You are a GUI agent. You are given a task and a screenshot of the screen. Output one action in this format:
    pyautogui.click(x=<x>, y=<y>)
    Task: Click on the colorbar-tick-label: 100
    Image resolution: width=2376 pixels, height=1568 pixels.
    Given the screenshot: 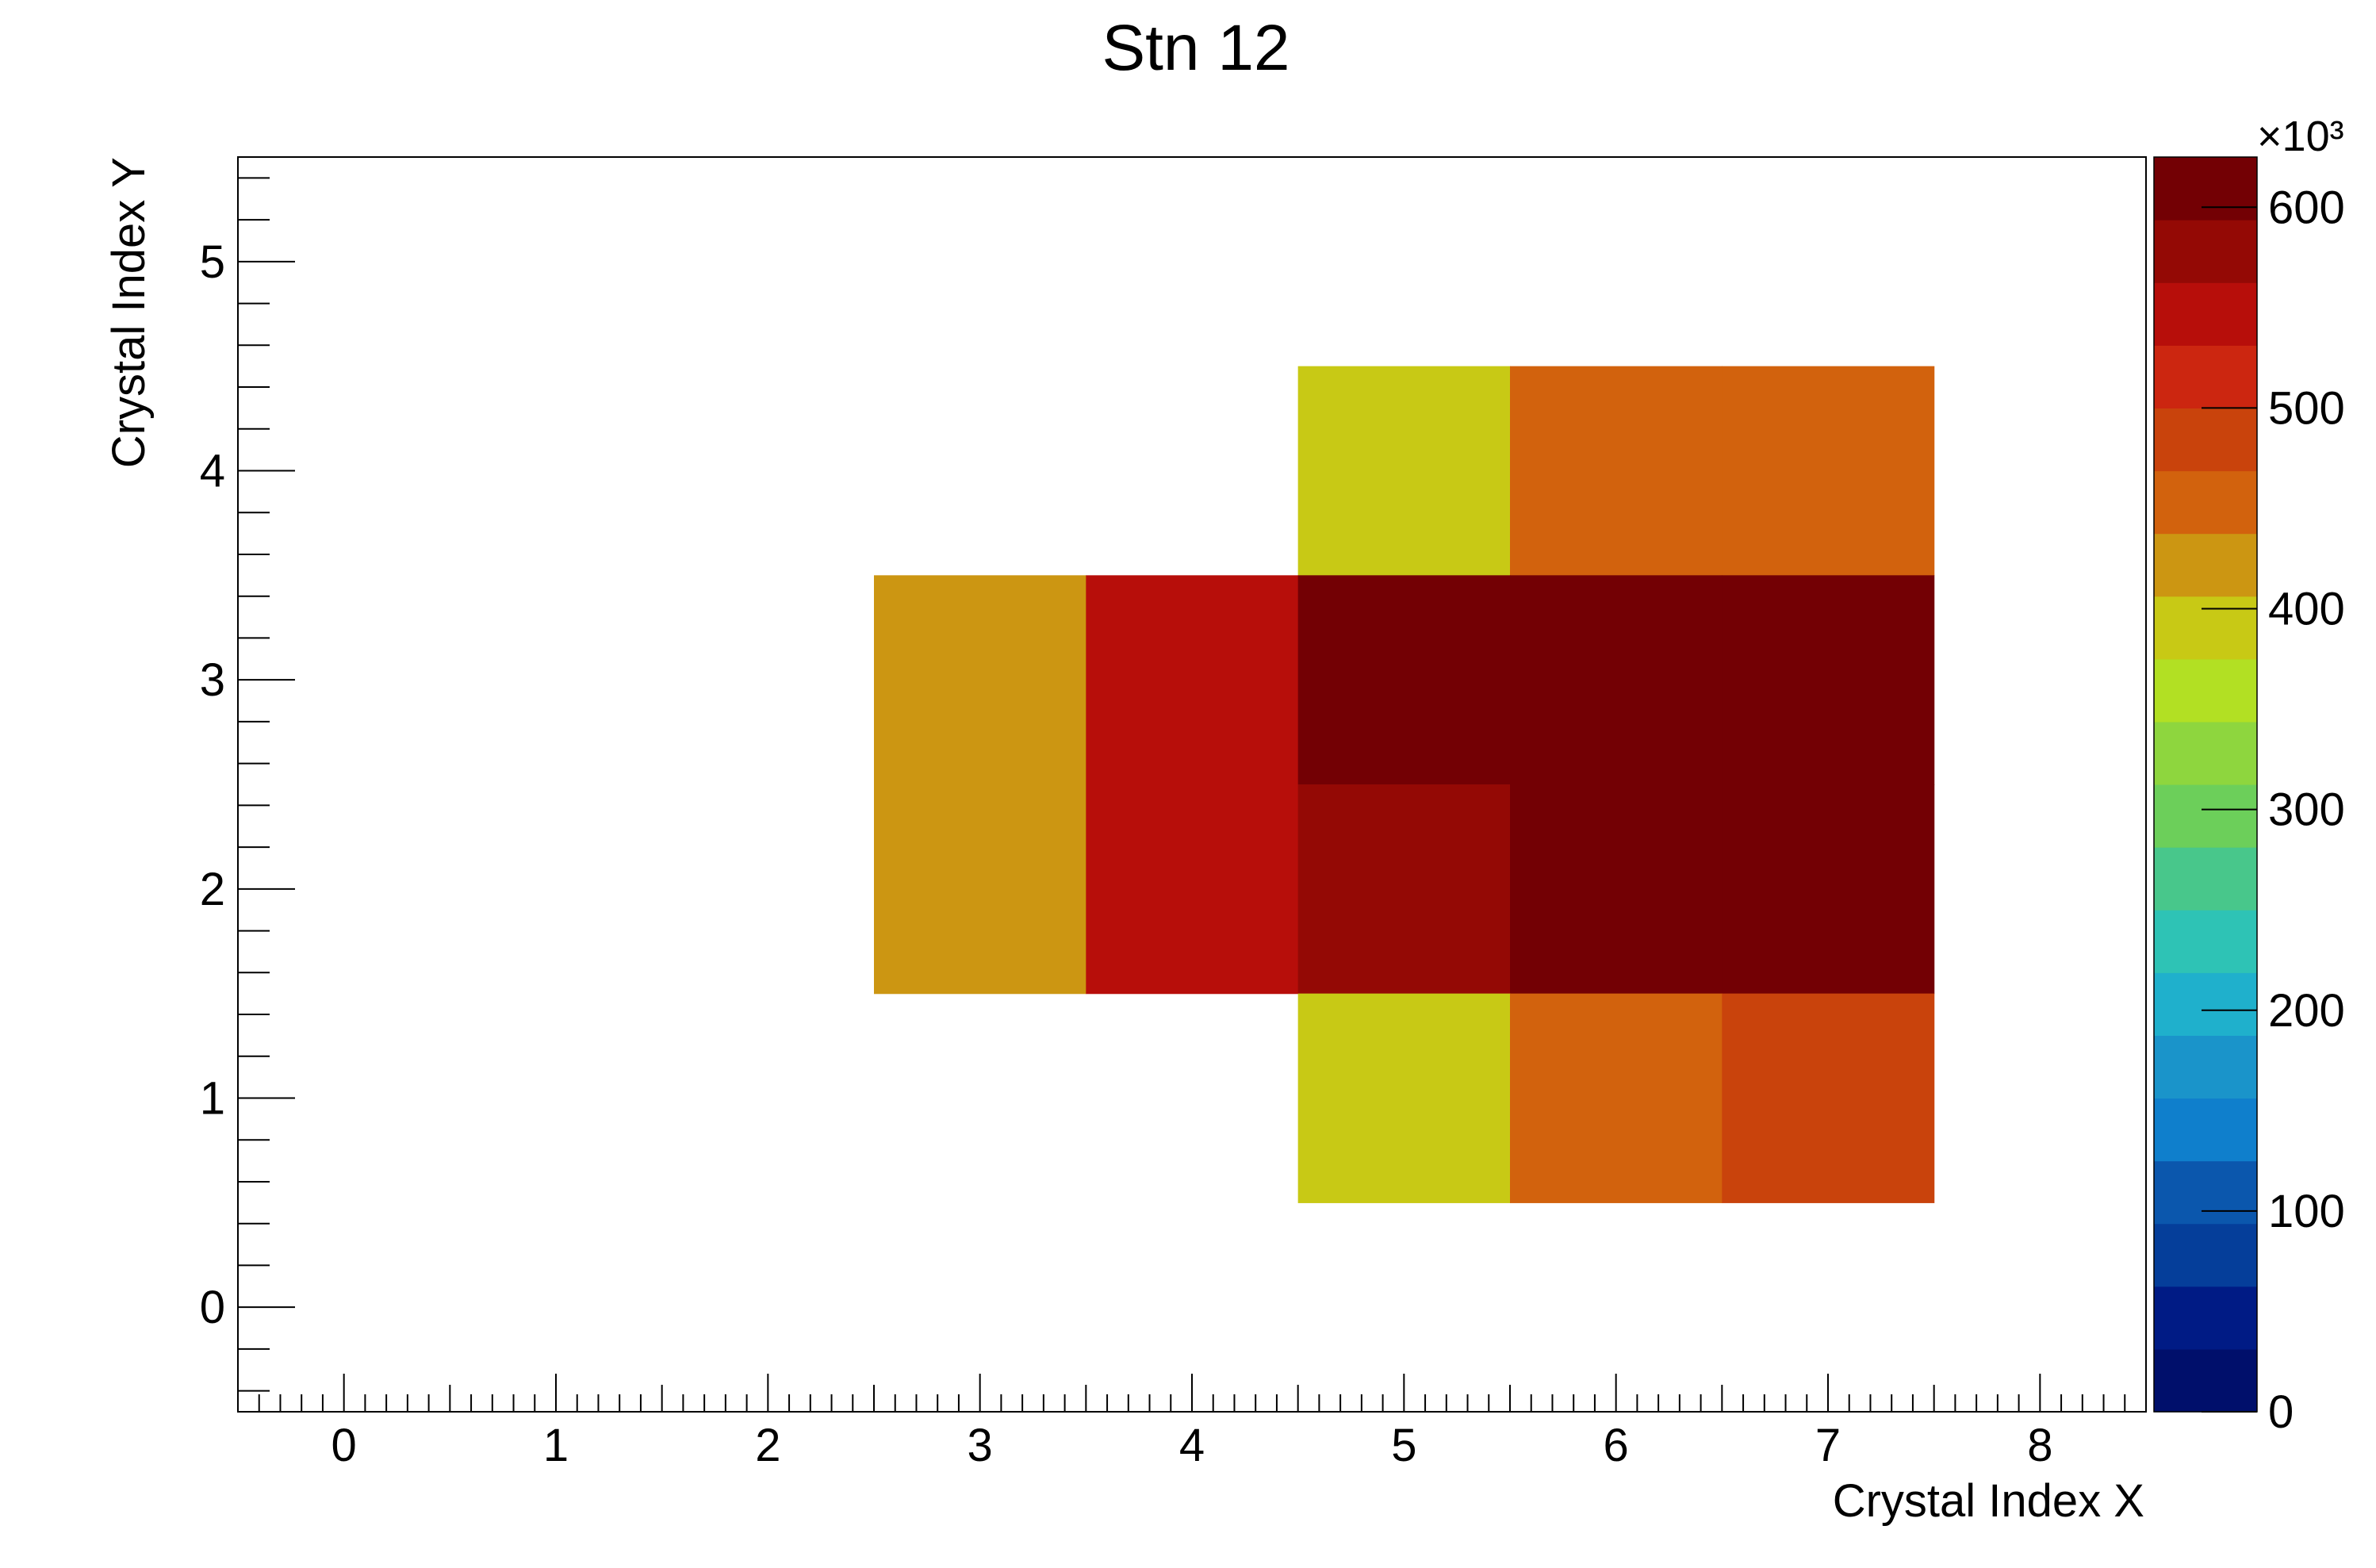 What is the action you would take?
    pyautogui.click(x=2306, y=1211)
    